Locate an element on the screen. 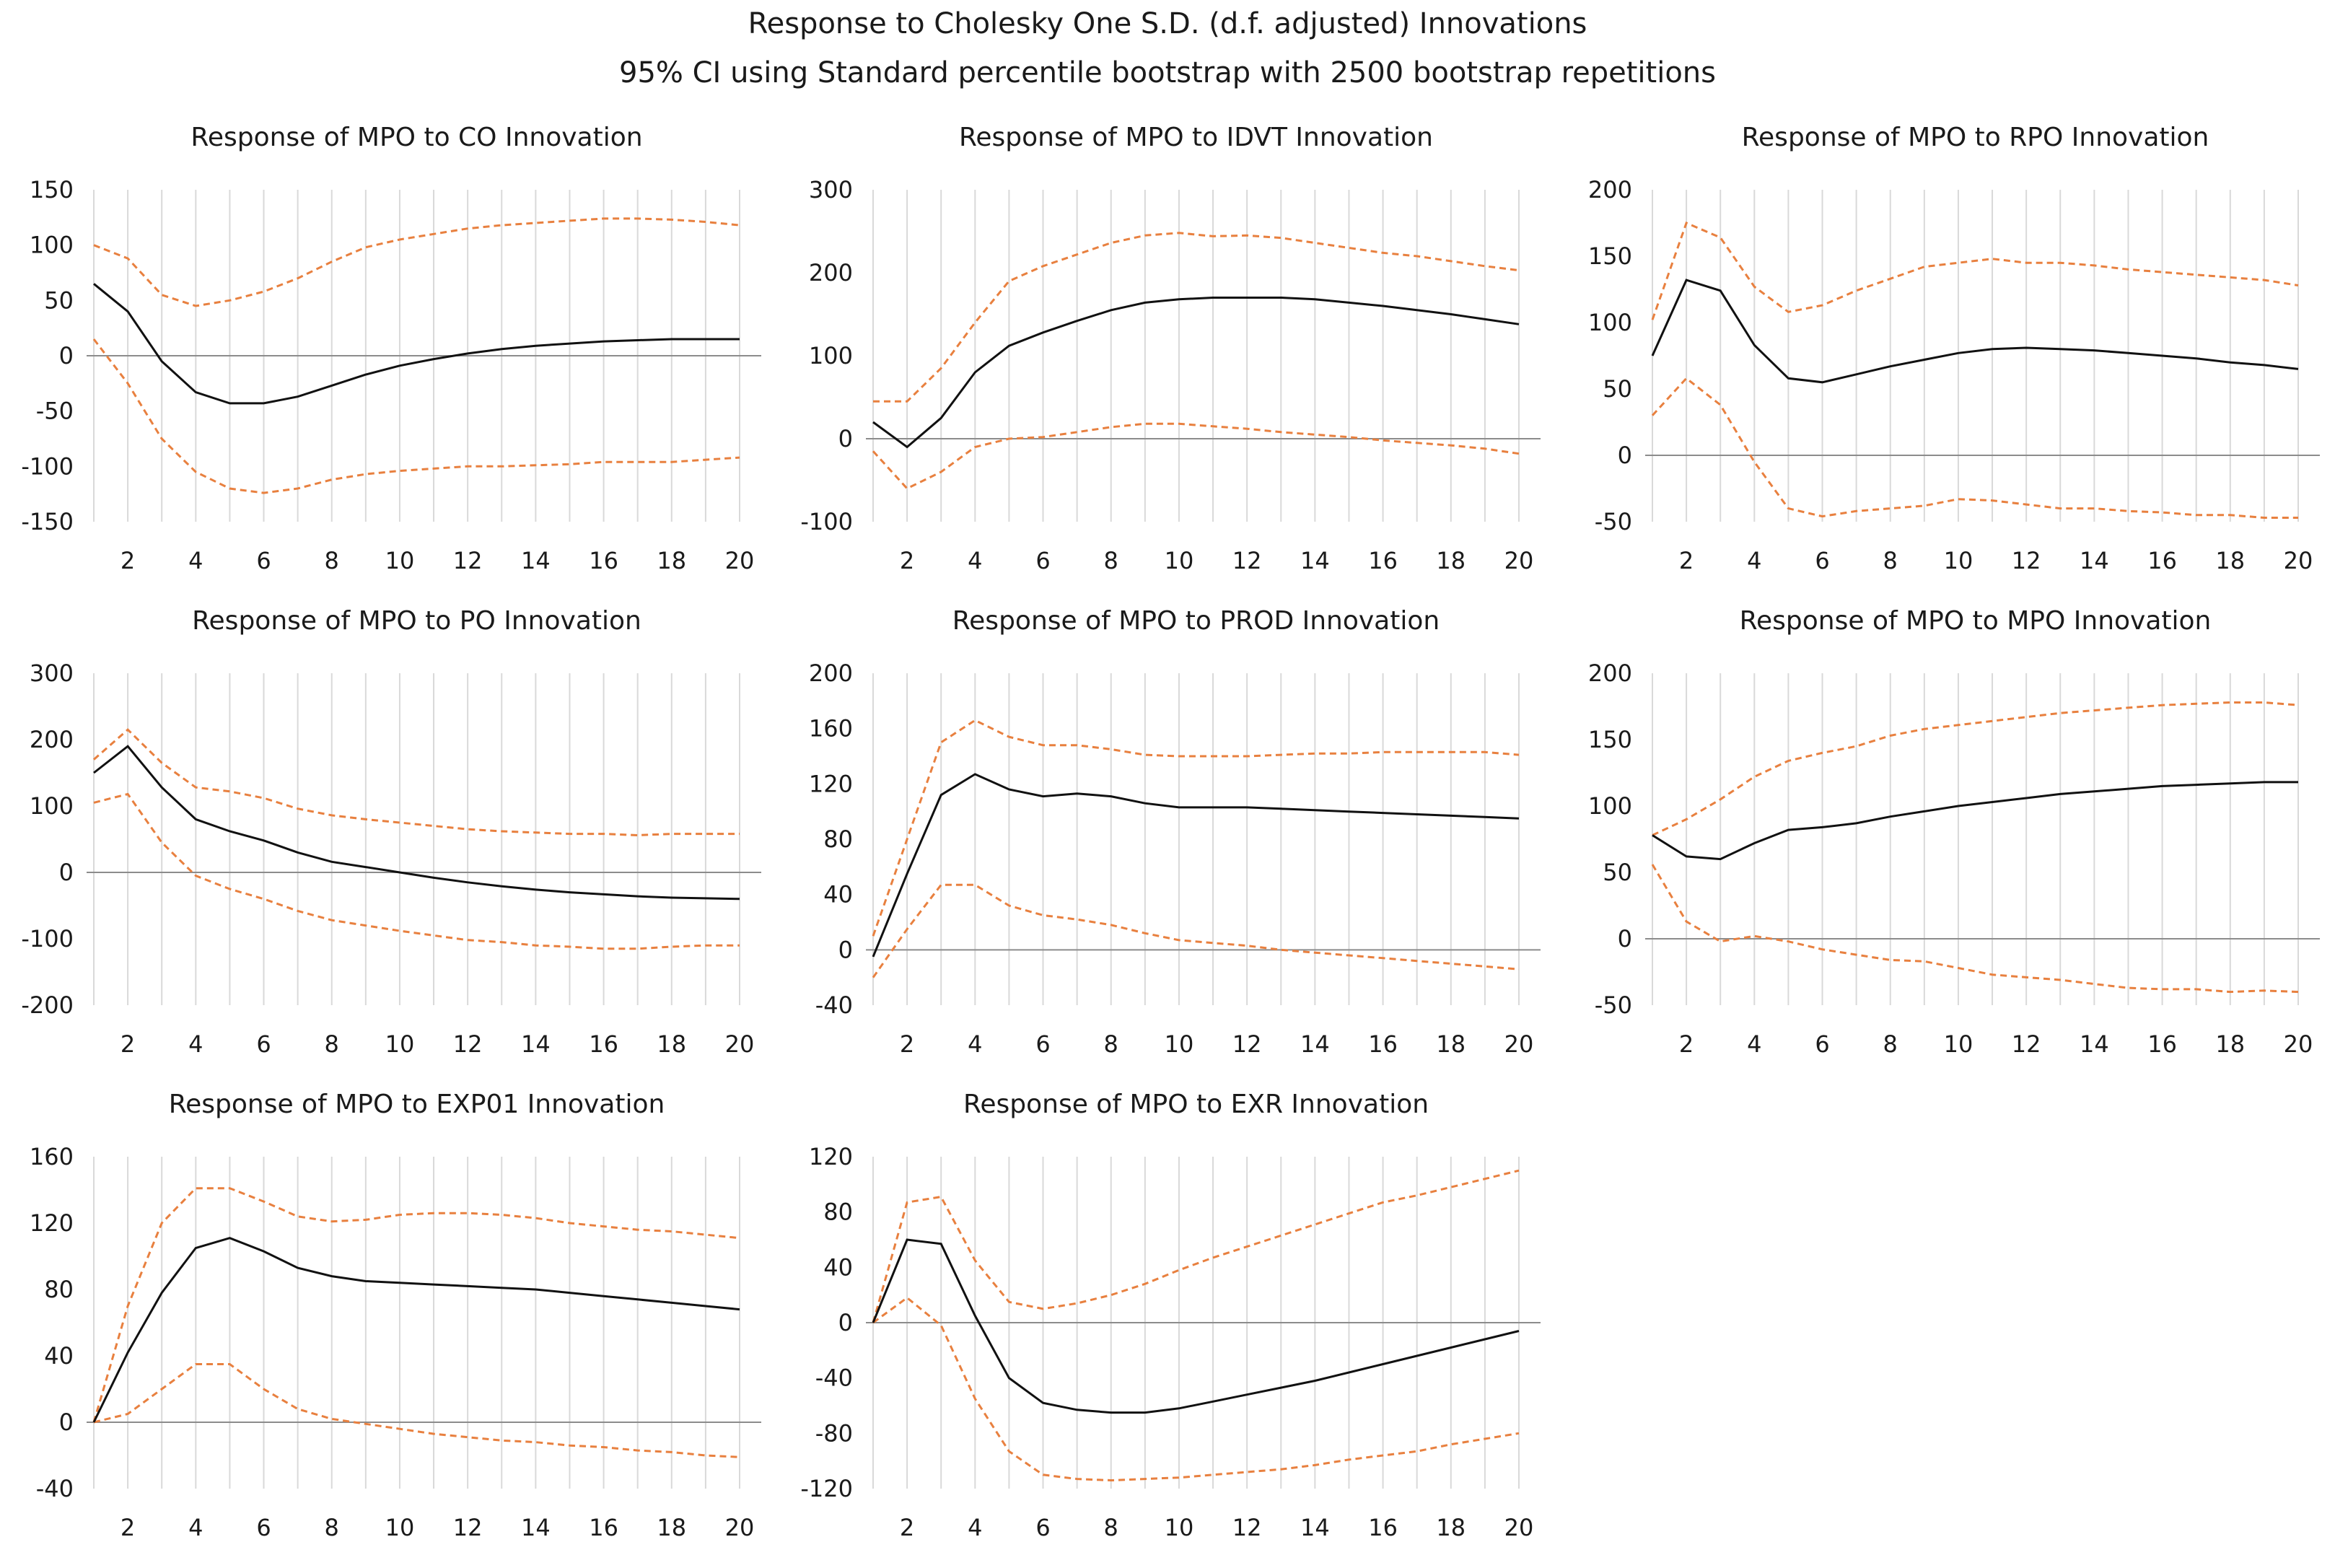  y-tick-label: -200 is located at coordinates (48, 1005).